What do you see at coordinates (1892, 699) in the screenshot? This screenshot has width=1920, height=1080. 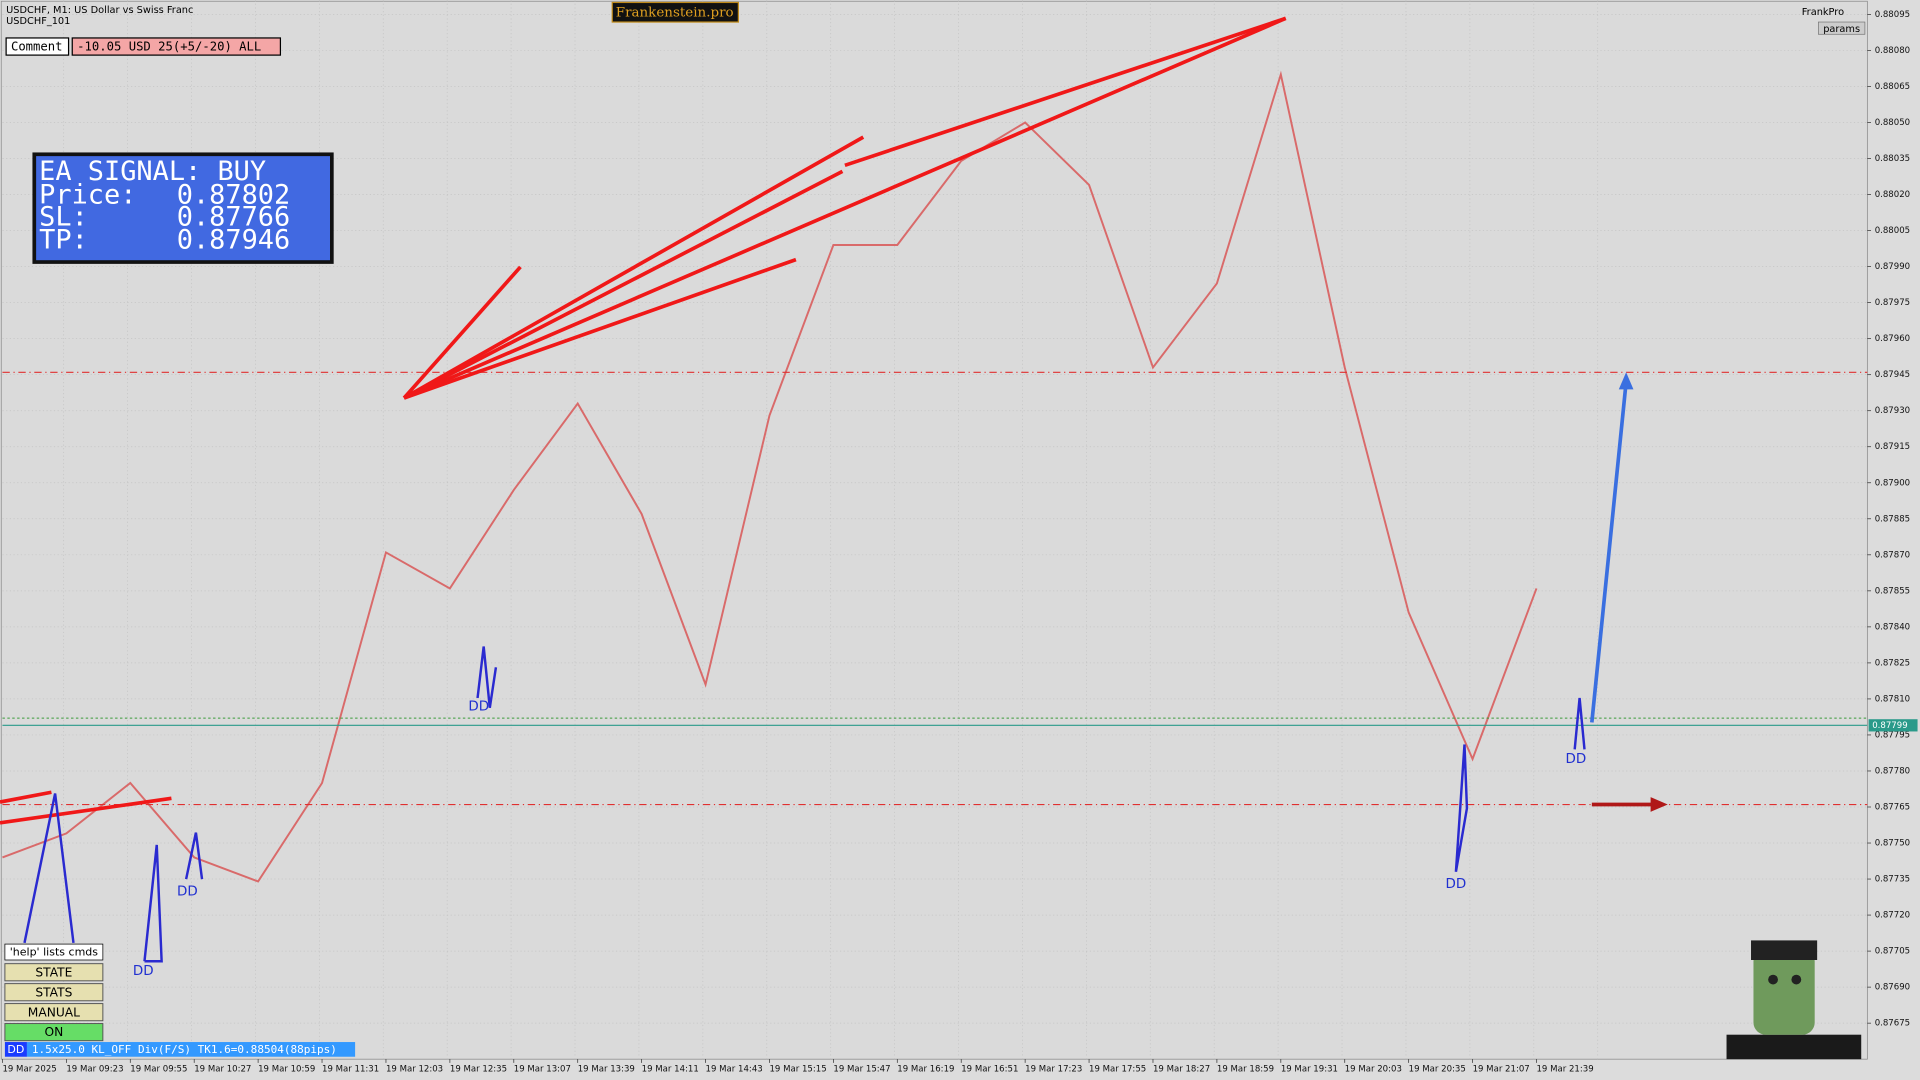 I see `y-tick-label: 0.87810` at bounding box center [1892, 699].